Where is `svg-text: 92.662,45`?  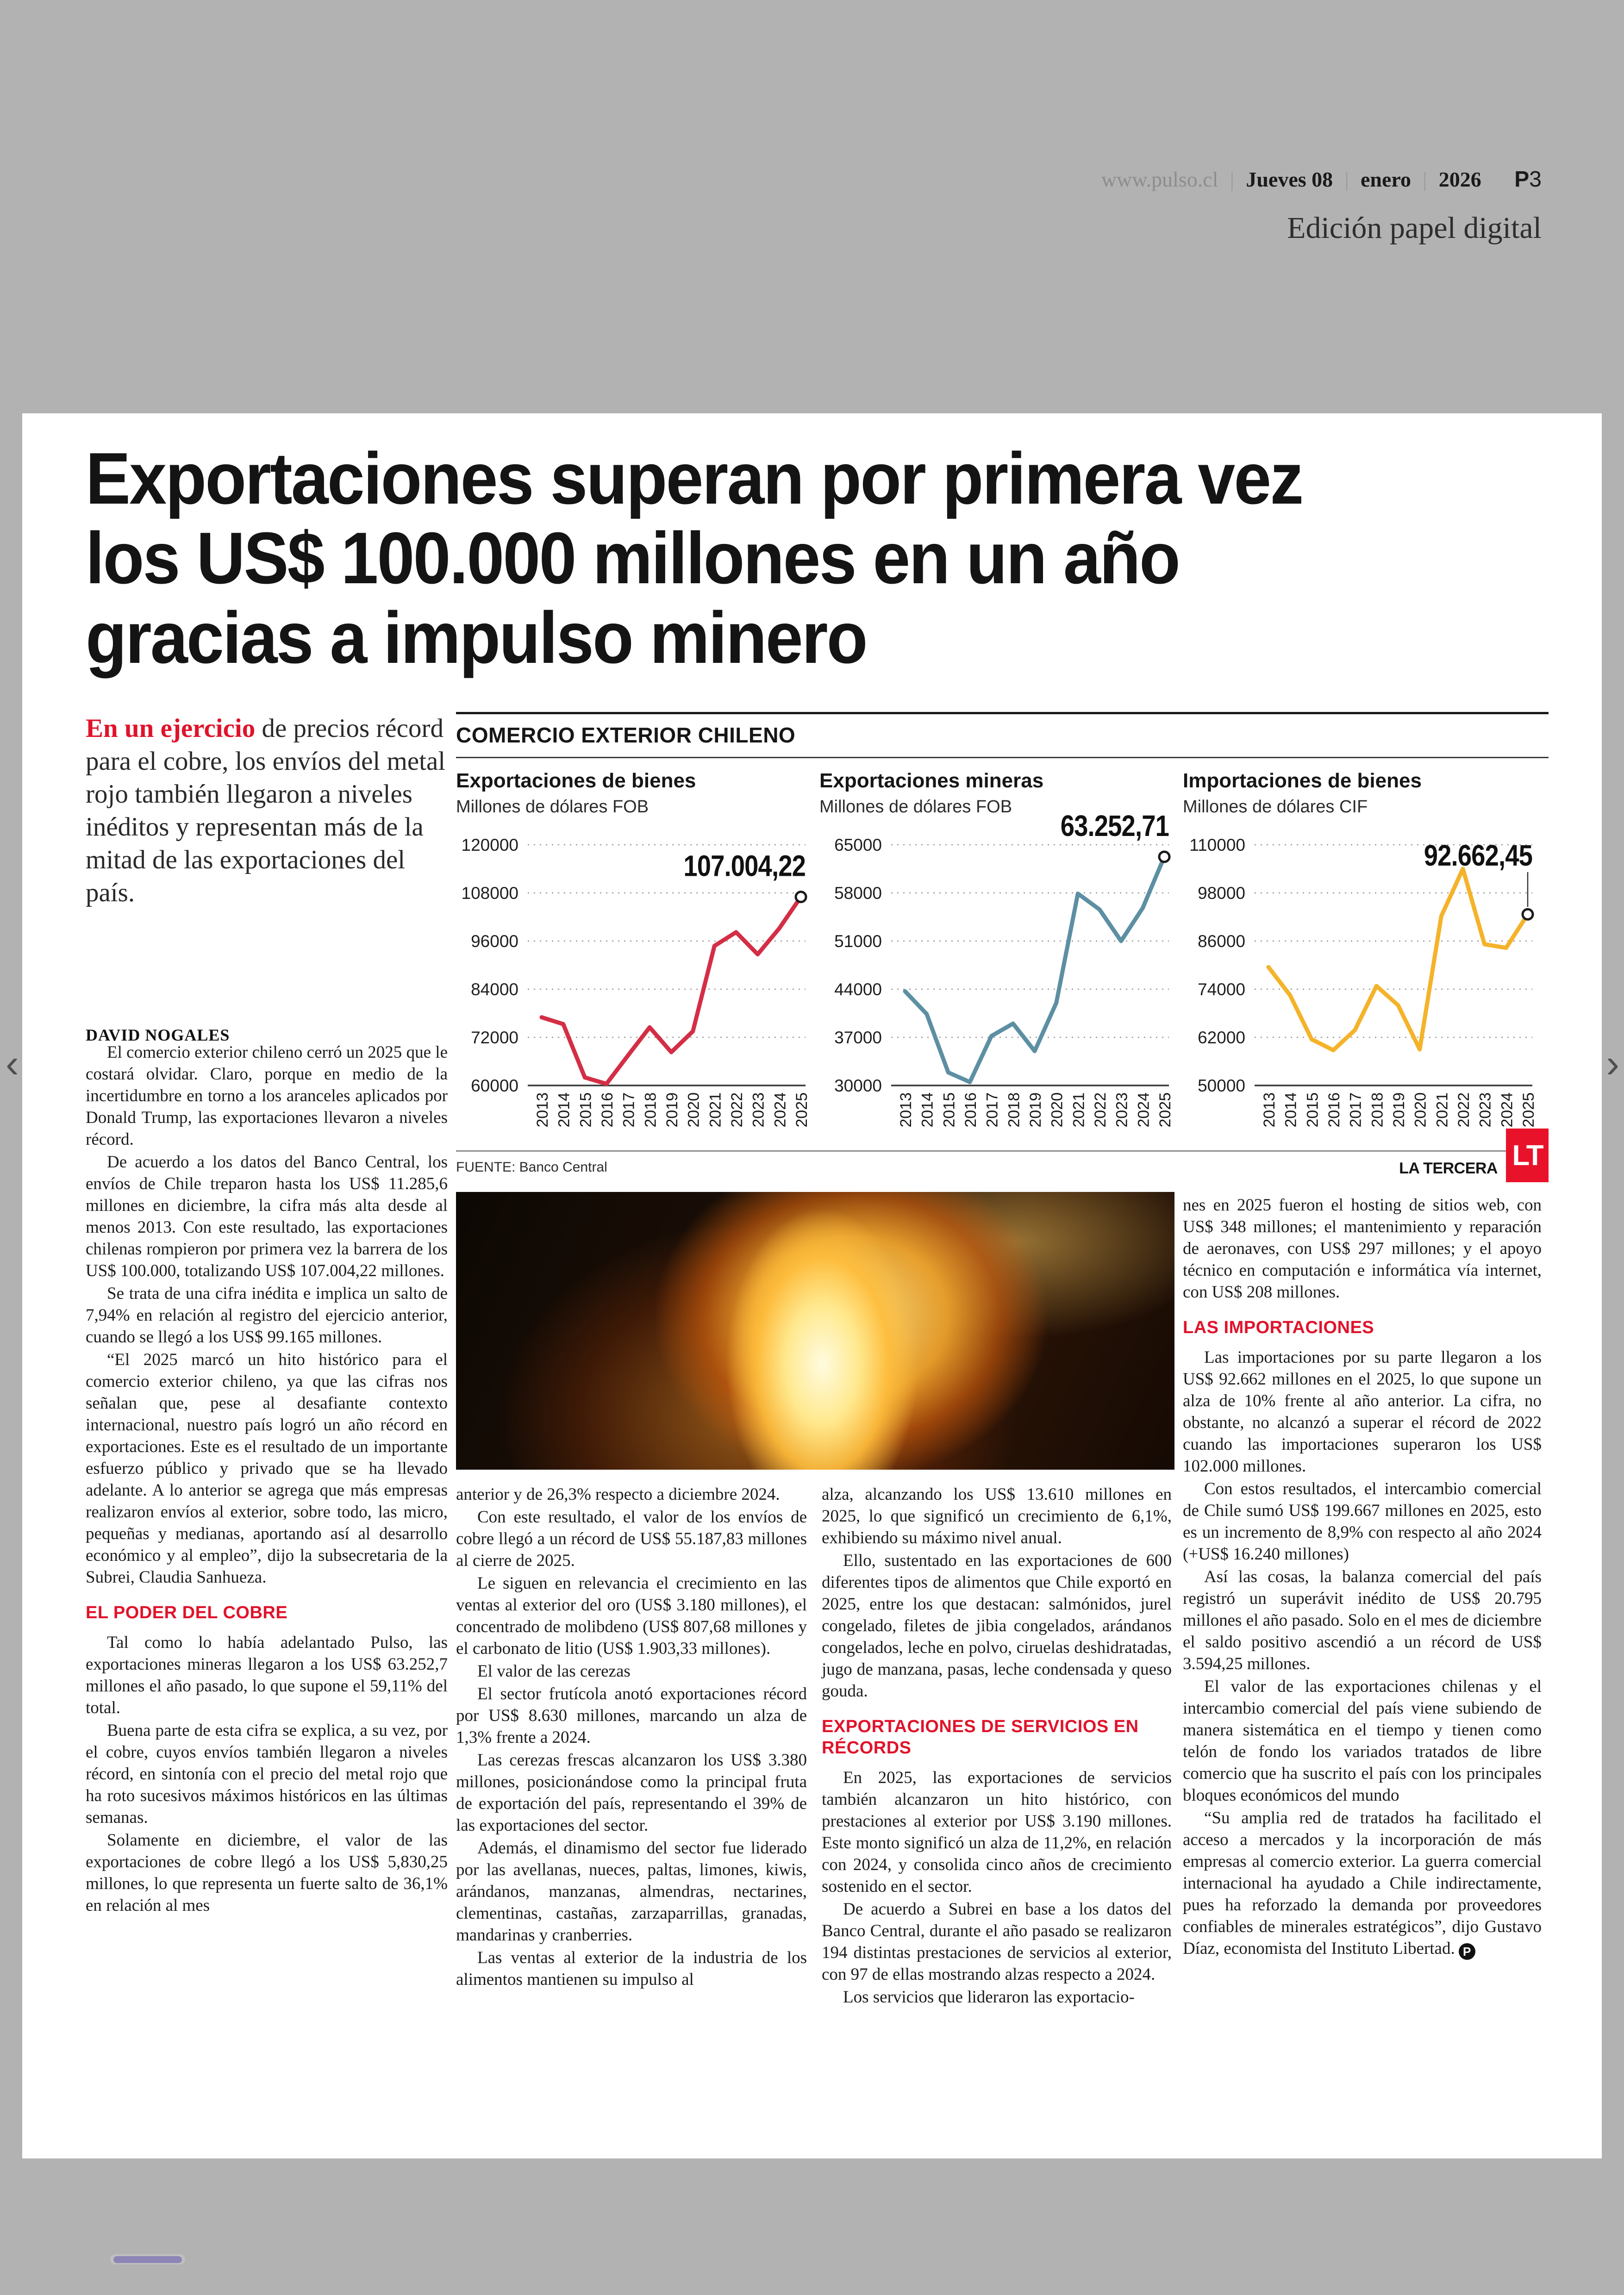
svg-text: 92.662,45 is located at coordinates (1478, 855).